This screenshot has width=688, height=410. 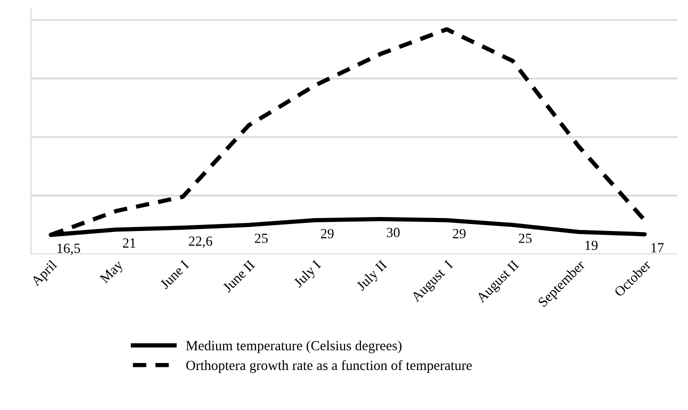 I want to click on data-label: 17, so click(x=657, y=247).